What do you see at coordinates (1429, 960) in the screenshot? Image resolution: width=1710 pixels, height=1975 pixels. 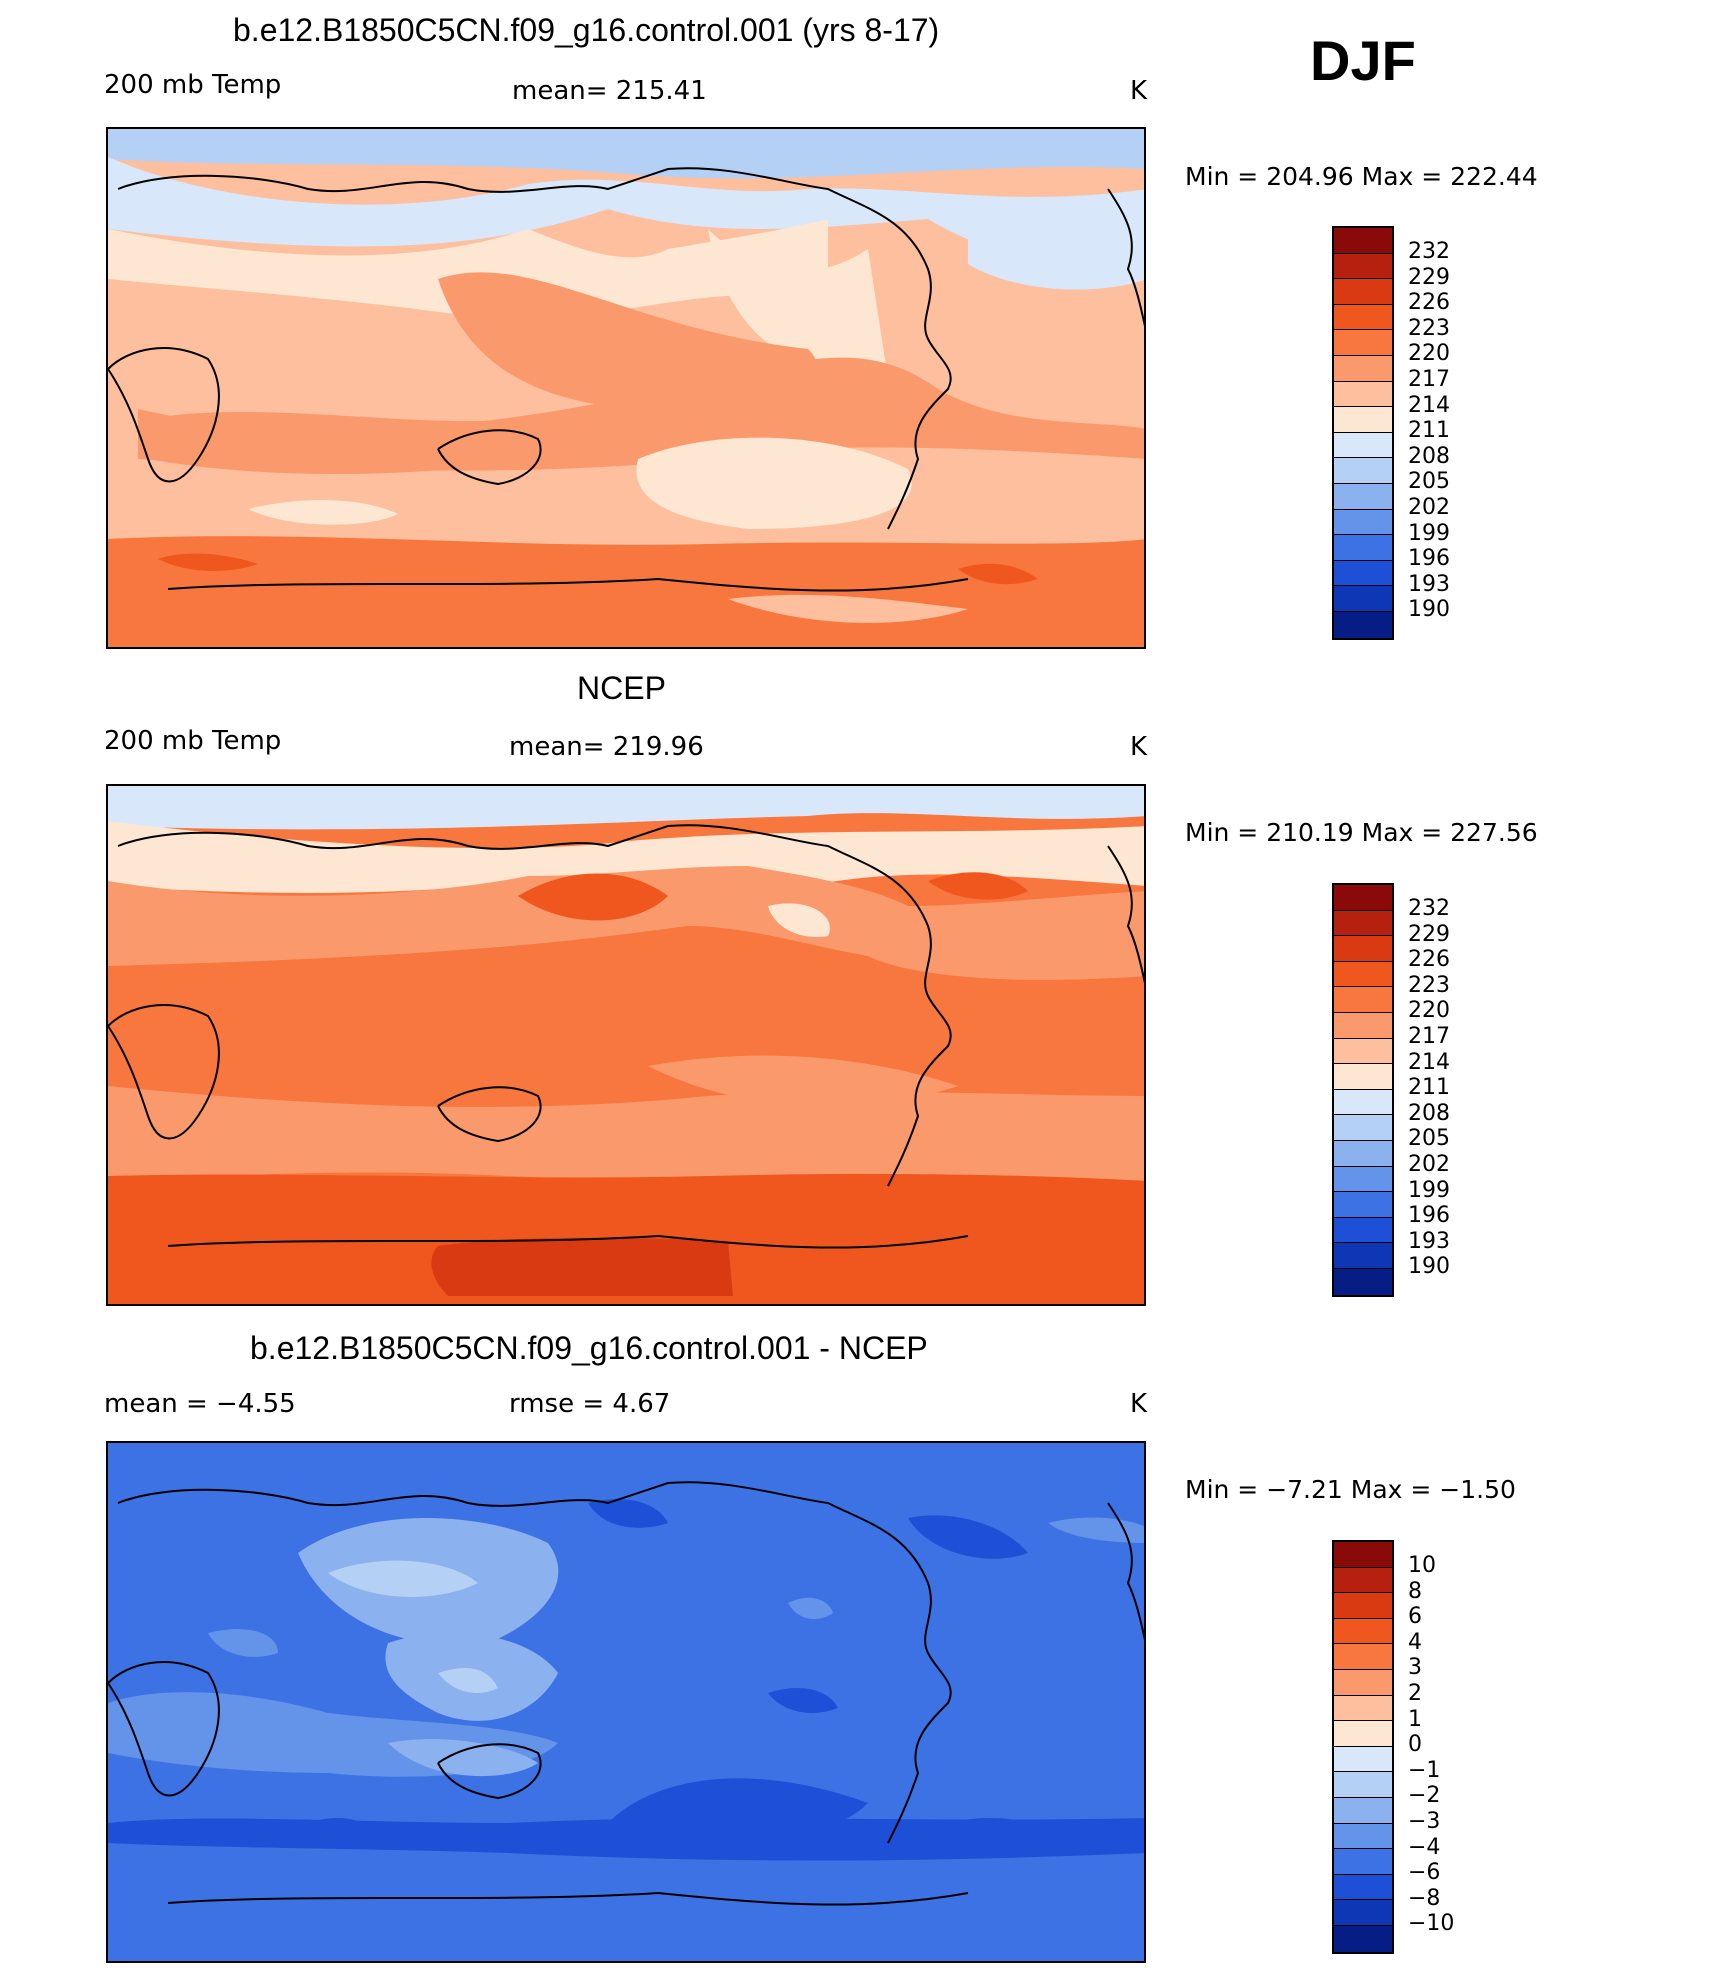 I see `colorbar-tick-label: 226` at bounding box center [1429, 960].